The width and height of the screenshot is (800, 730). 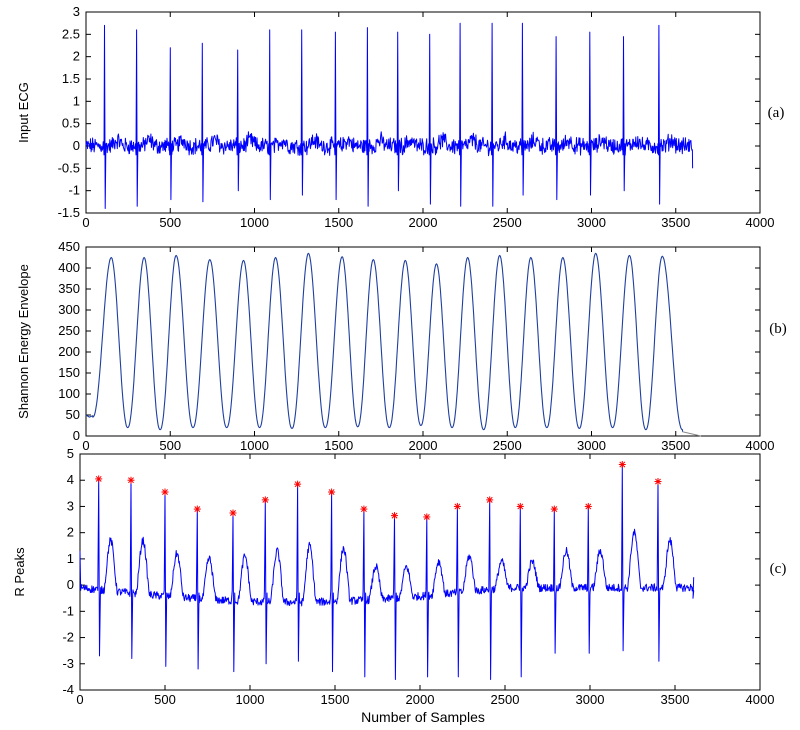 What do you see at coordinates (69, 246) in the screenshot?
I see `y-tick-label: 450` at bounding box center [69, 246].